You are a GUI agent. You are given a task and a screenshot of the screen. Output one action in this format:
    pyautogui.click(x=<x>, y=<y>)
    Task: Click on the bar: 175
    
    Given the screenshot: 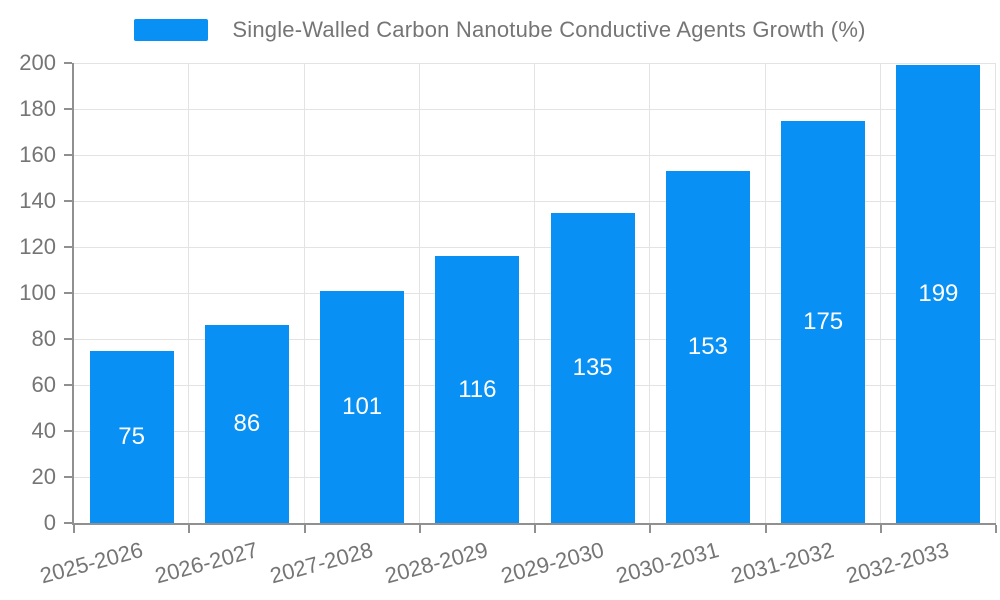 What is the action you would take?
    pyautogui.click(x=823, y=321)
    